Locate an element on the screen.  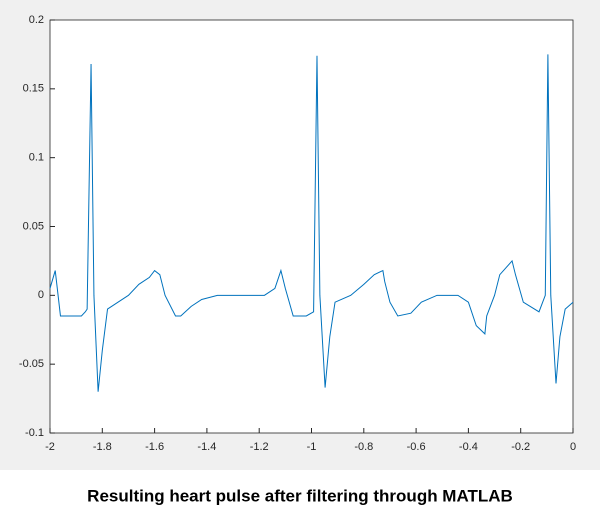
y-tick-label: 0 is located at coordinates (41, 295).